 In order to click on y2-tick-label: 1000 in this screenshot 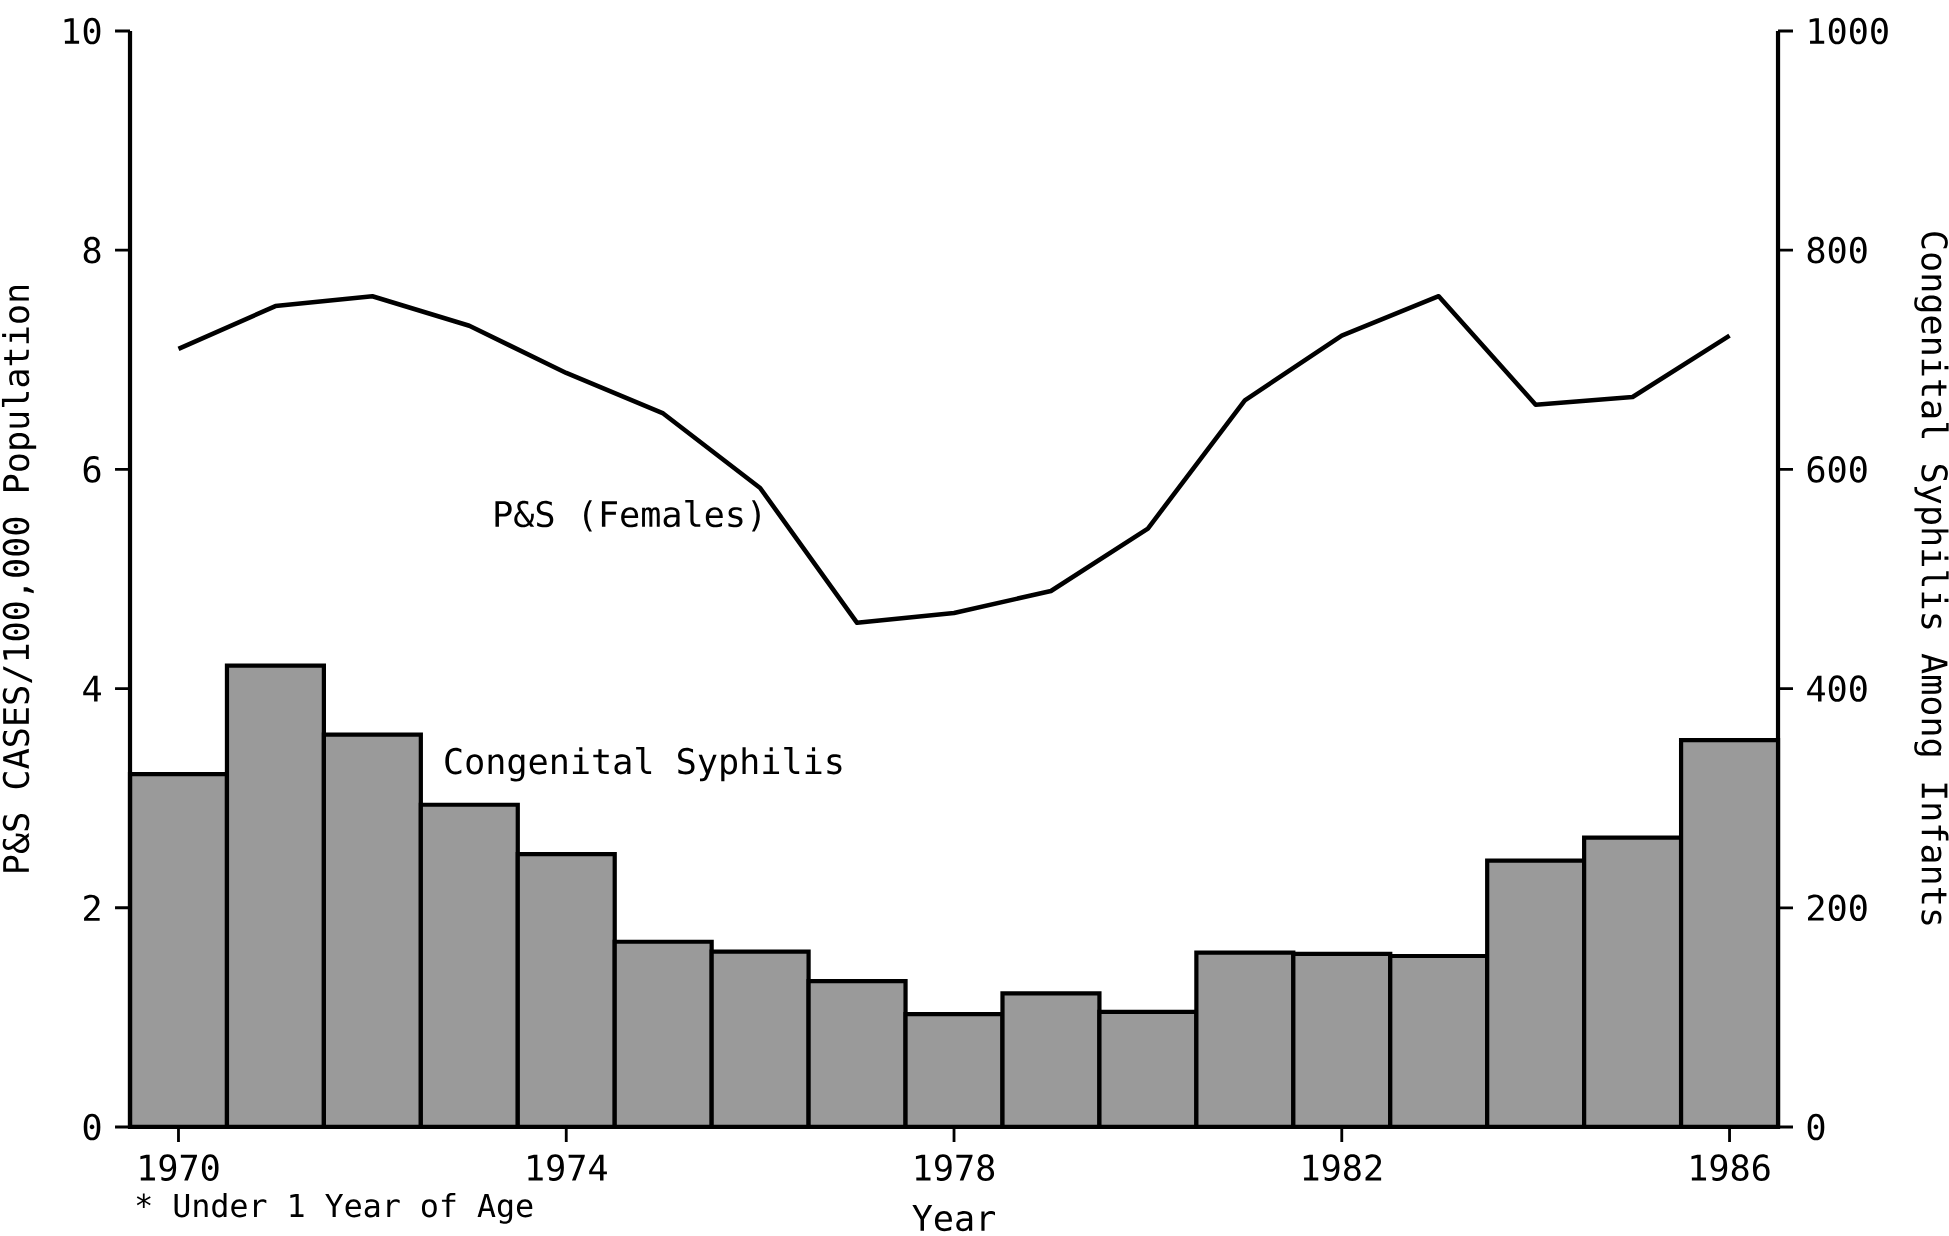, I will do `click(1848, 31)`.